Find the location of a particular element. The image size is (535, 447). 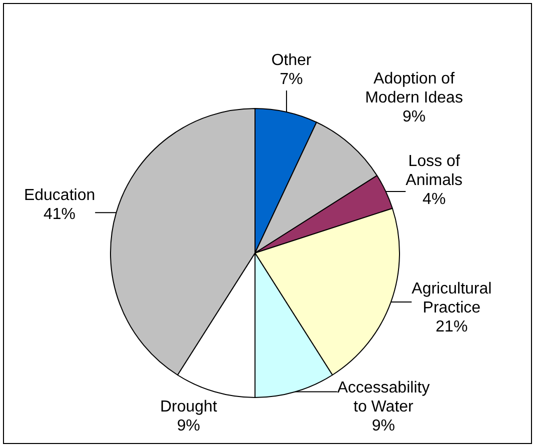

slice-label: Agricultural Practice is located at coordinates (452, 298).